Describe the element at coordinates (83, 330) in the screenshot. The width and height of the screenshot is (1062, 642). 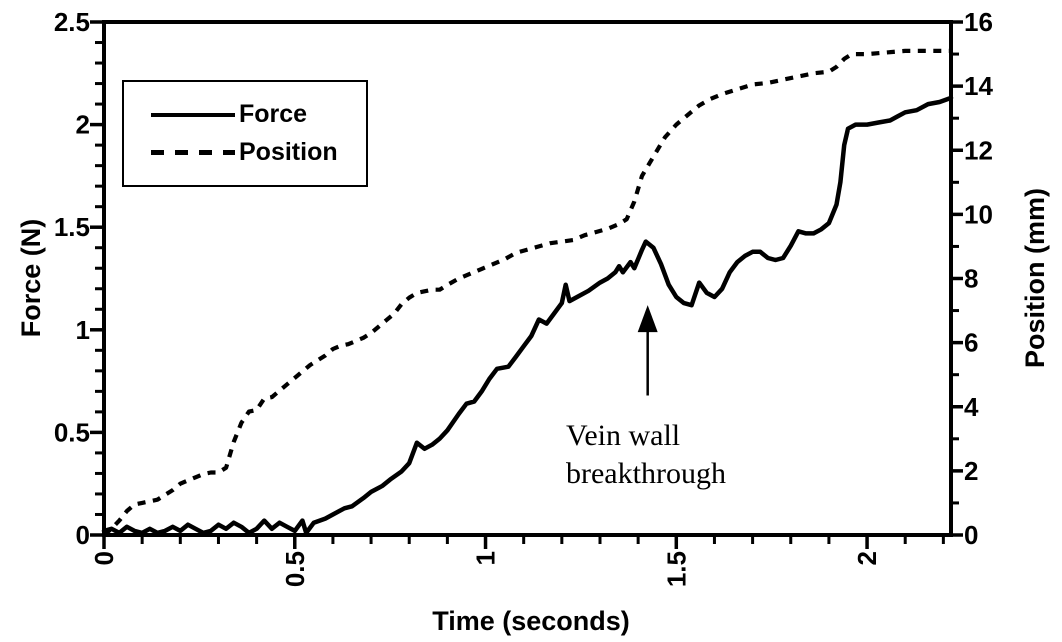
I see `y-left-tick-label: 1` at that location.